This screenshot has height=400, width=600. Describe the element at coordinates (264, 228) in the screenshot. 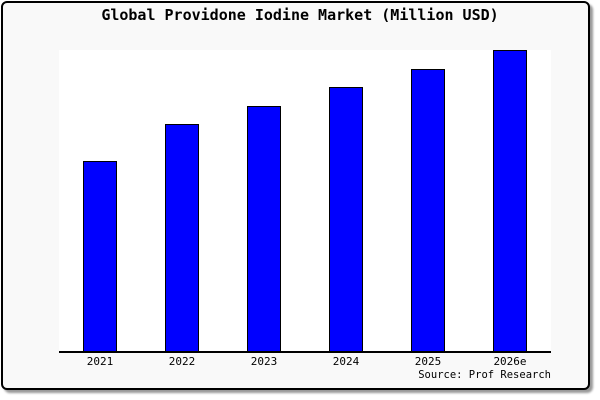

I see `bar-2023` at that location.